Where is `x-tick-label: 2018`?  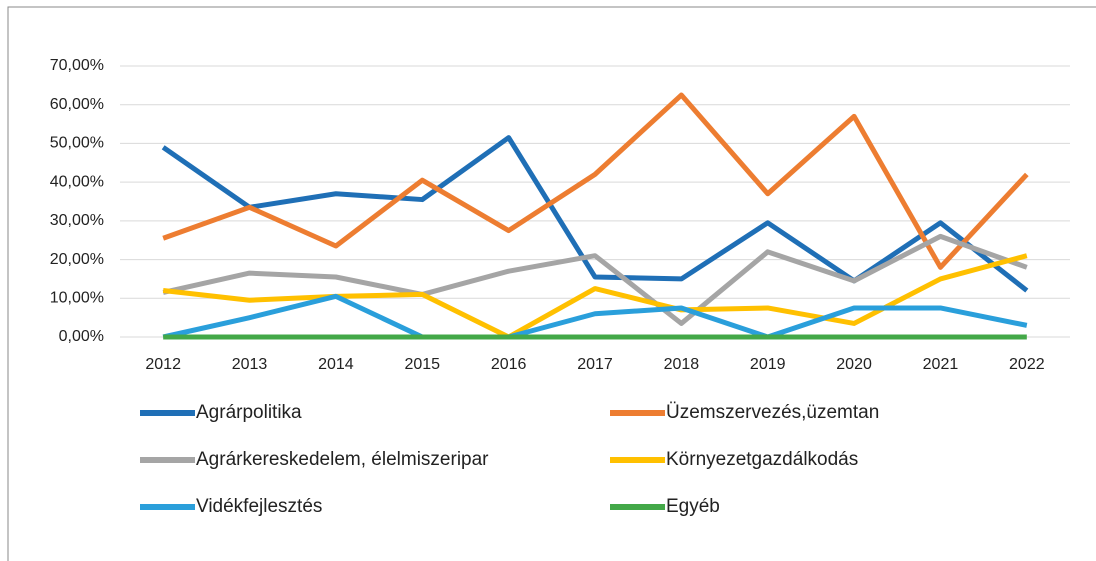 x-tick-label: 2018 is located at coordinates (682, 364).